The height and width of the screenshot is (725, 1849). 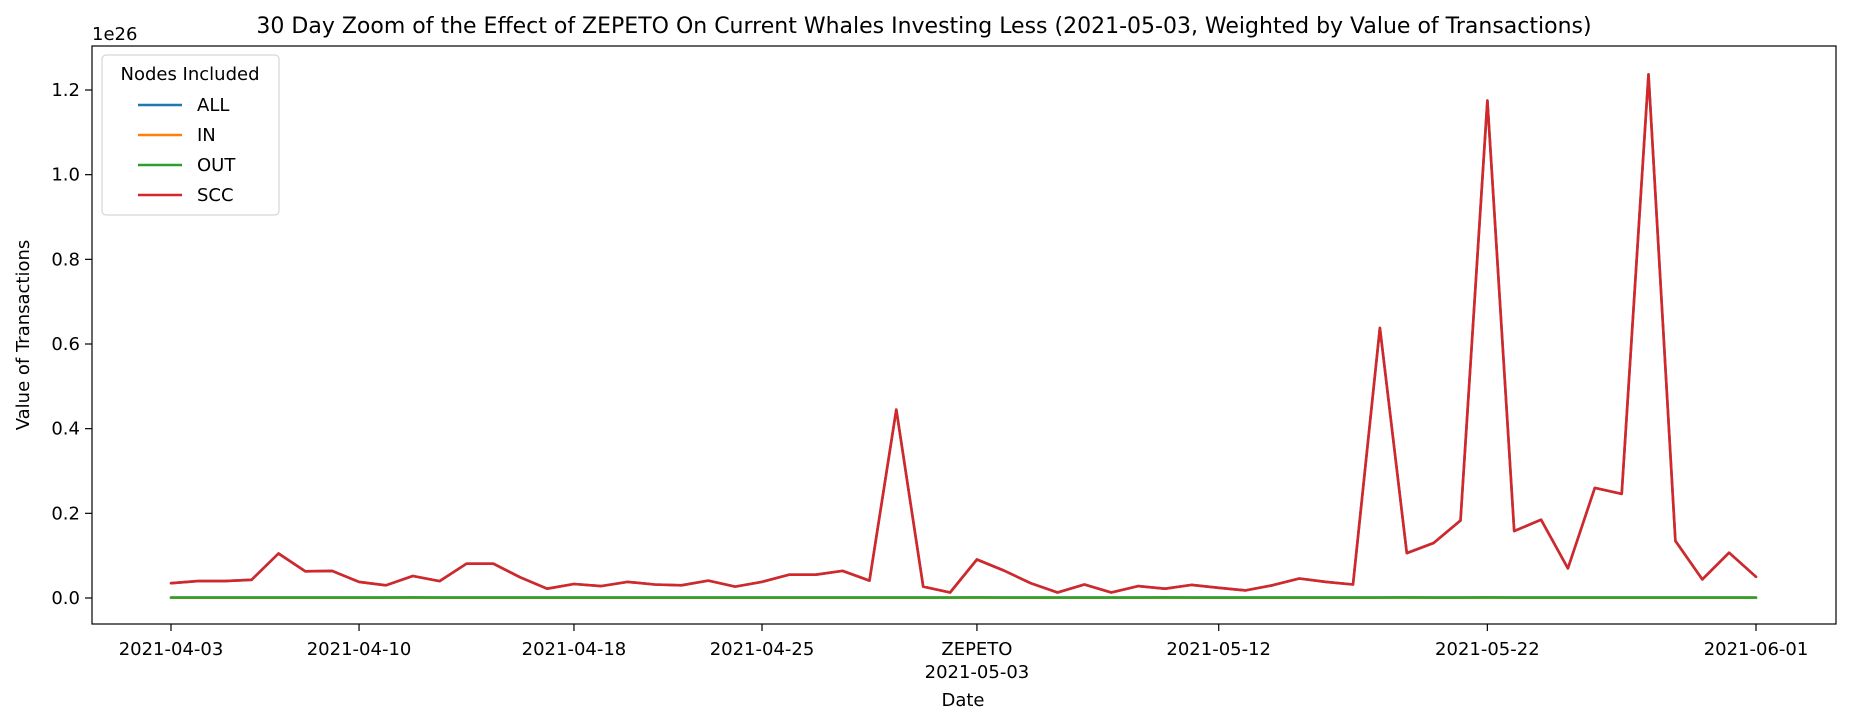 What do you see at coordinates (65, 344) in the screenshot?
I see `y-tick-label: 0.6` at bounding box center [65, 344].